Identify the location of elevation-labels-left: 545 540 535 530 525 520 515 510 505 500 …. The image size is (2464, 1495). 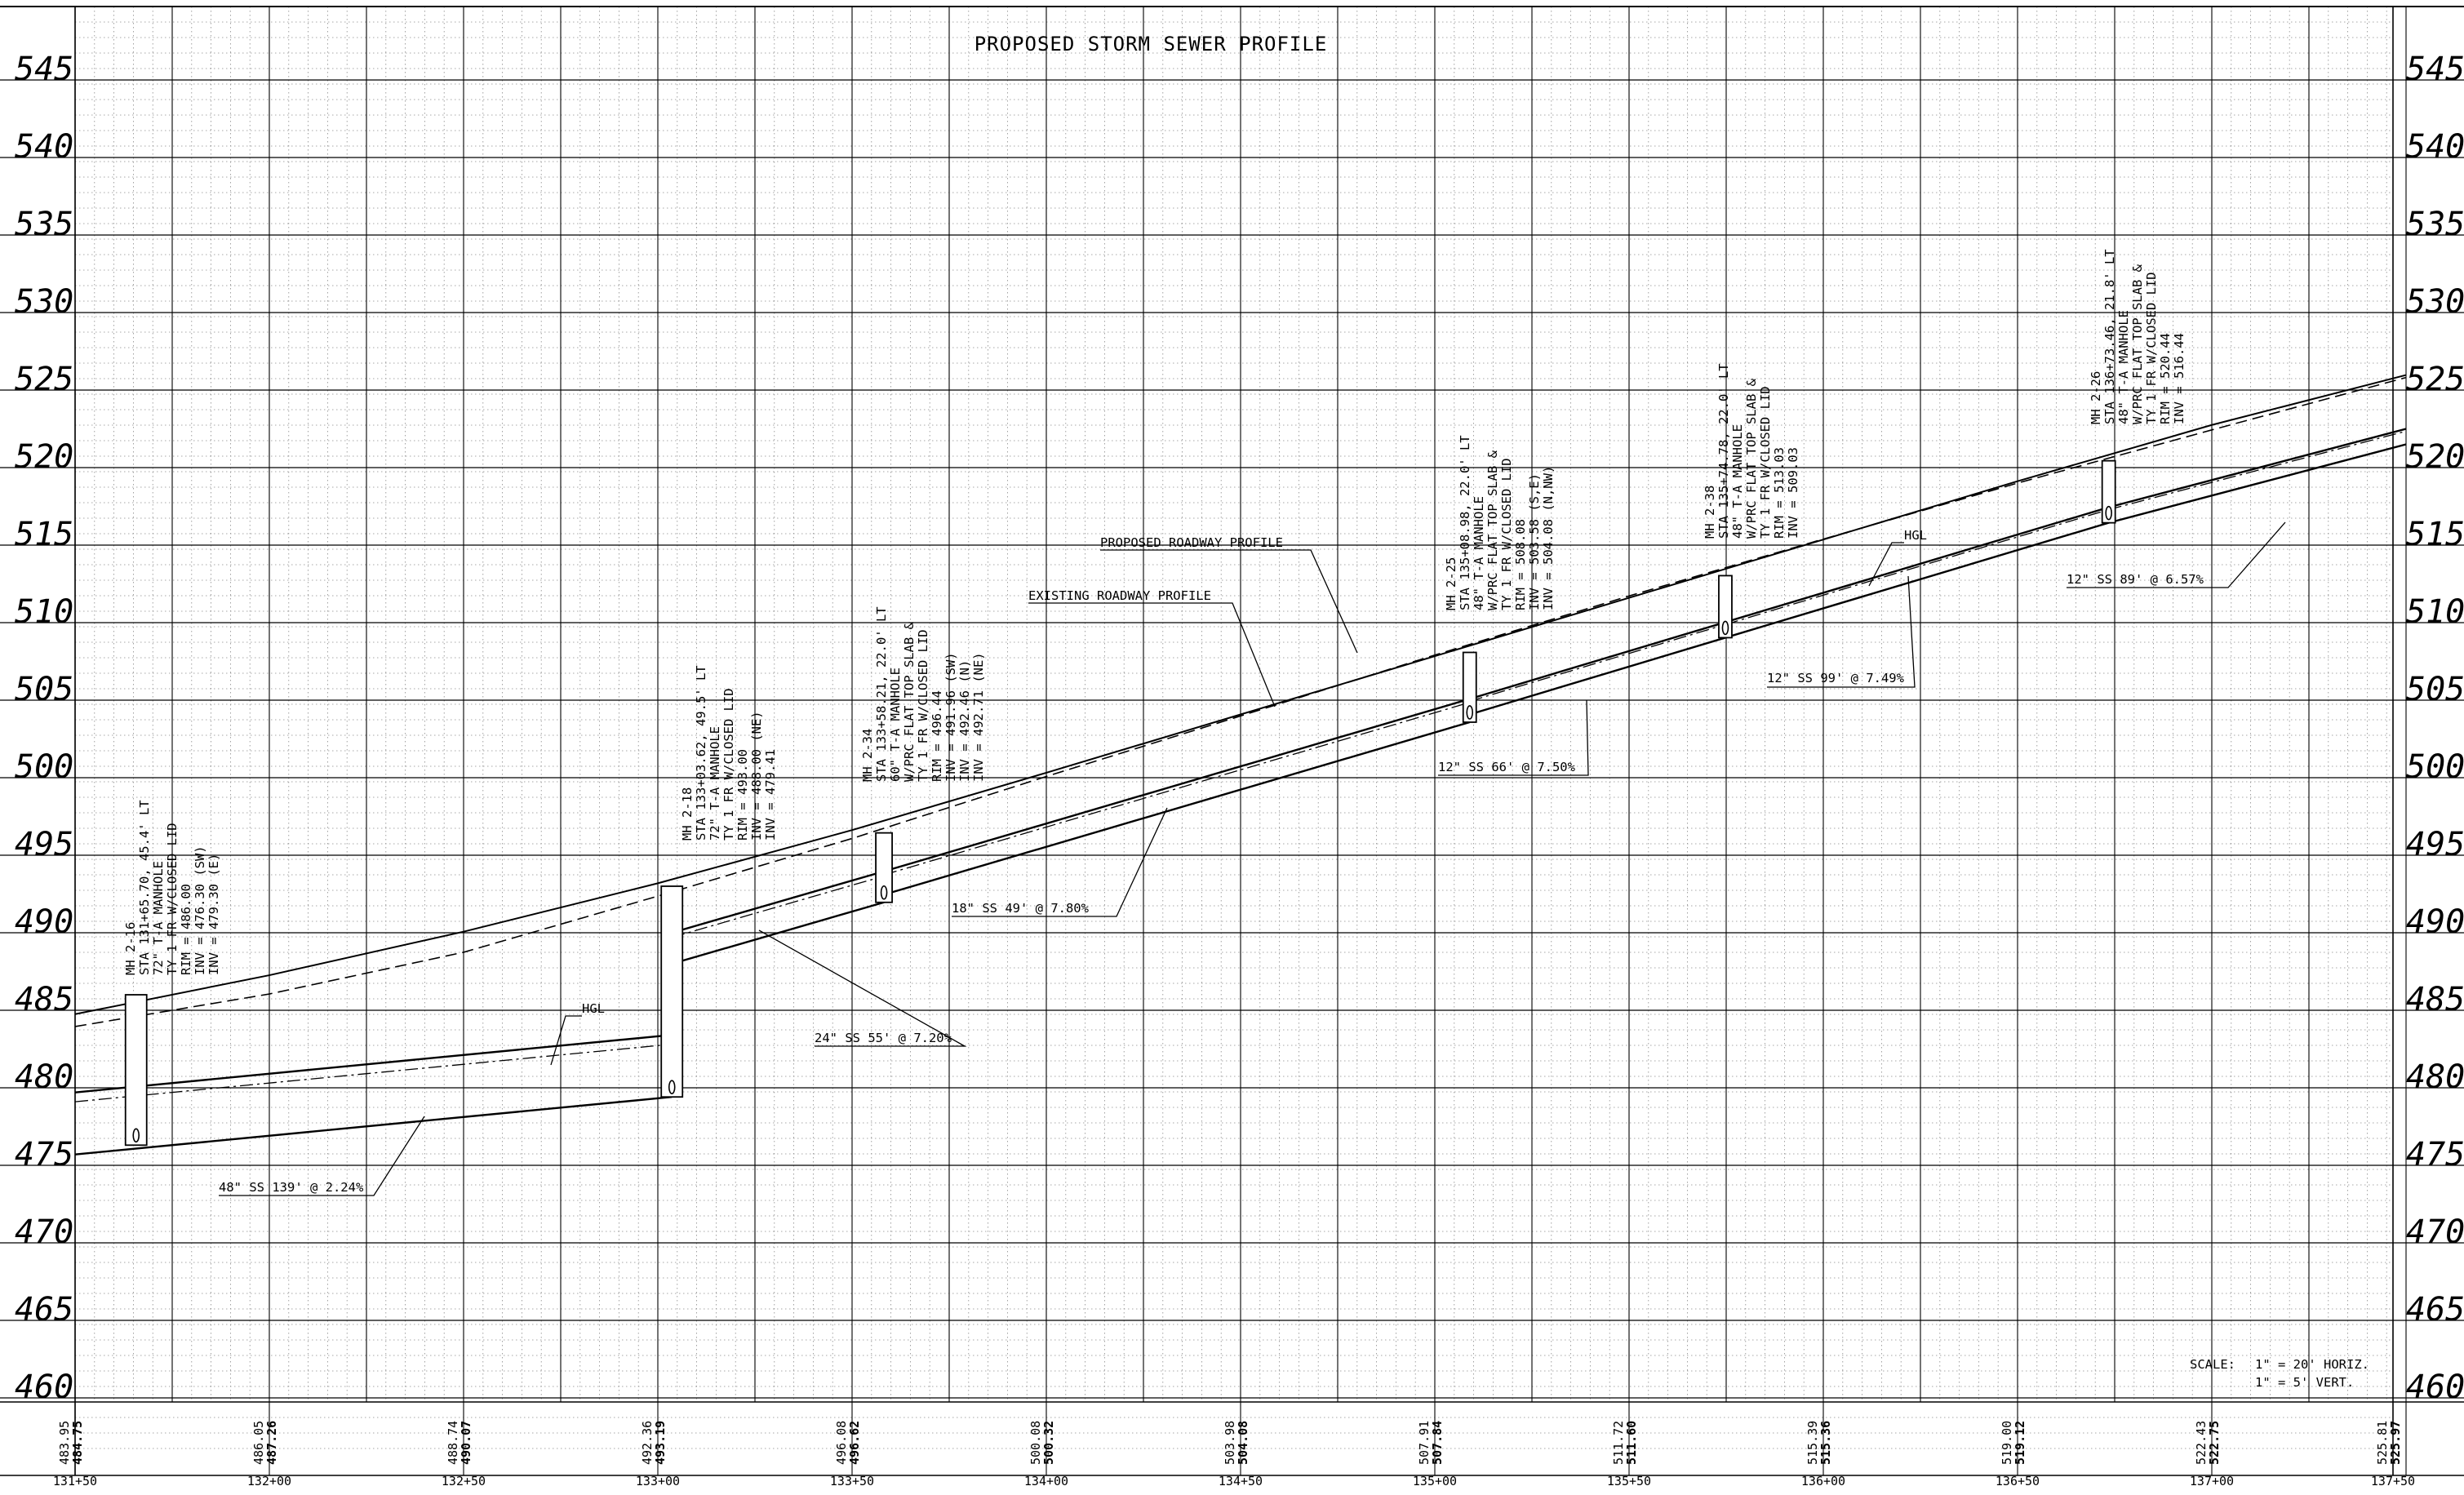
(44, 728).